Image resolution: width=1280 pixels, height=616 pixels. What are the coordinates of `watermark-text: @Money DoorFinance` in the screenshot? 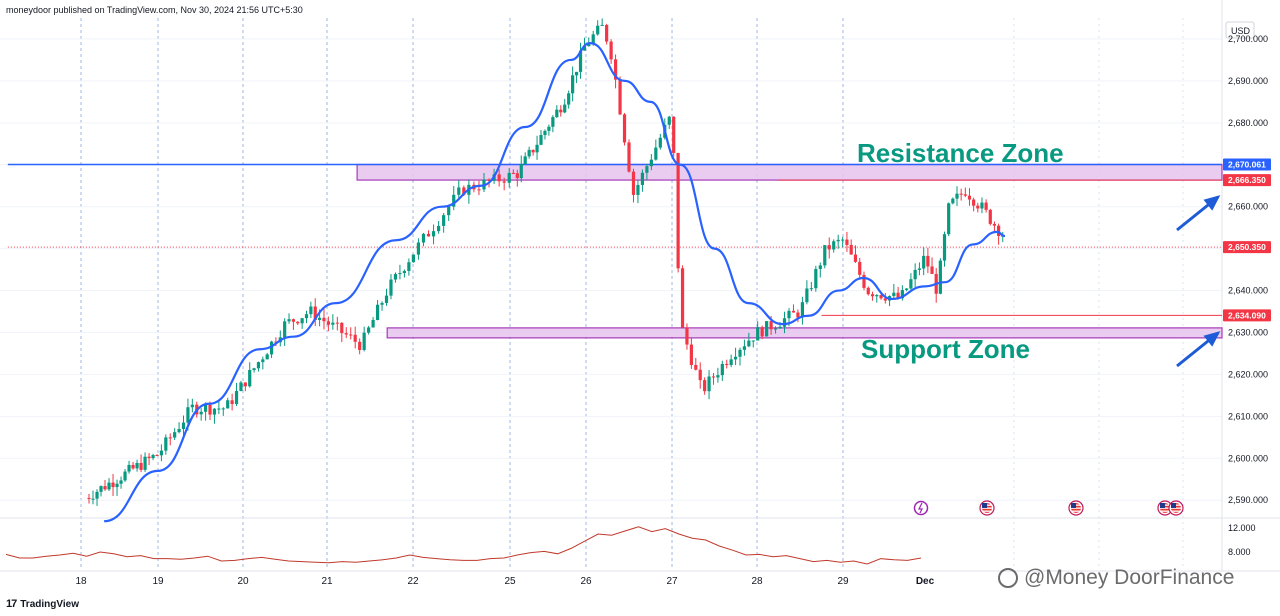 It's located at (1129, 577).